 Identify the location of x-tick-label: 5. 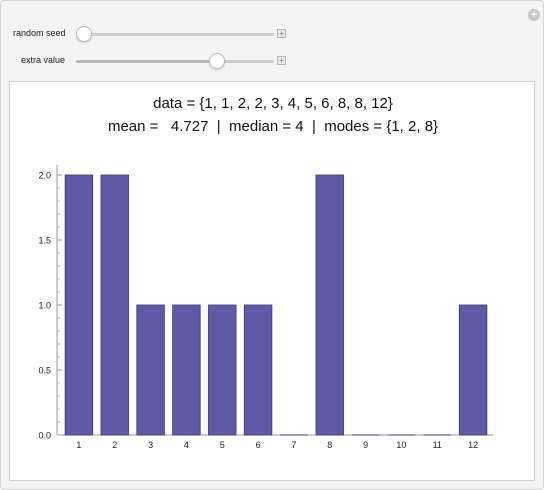
(222, 445).